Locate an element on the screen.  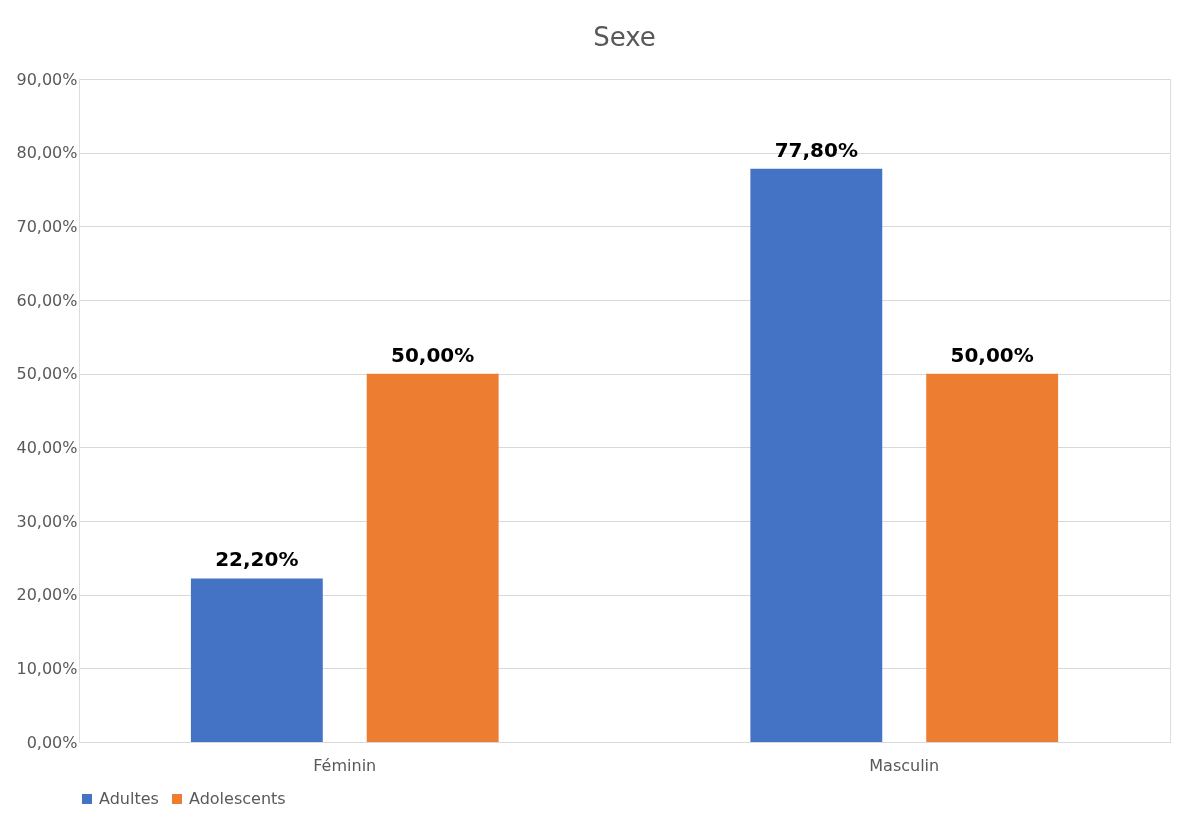
x-tick-label: Féminin is located at coordinates (345, 765).